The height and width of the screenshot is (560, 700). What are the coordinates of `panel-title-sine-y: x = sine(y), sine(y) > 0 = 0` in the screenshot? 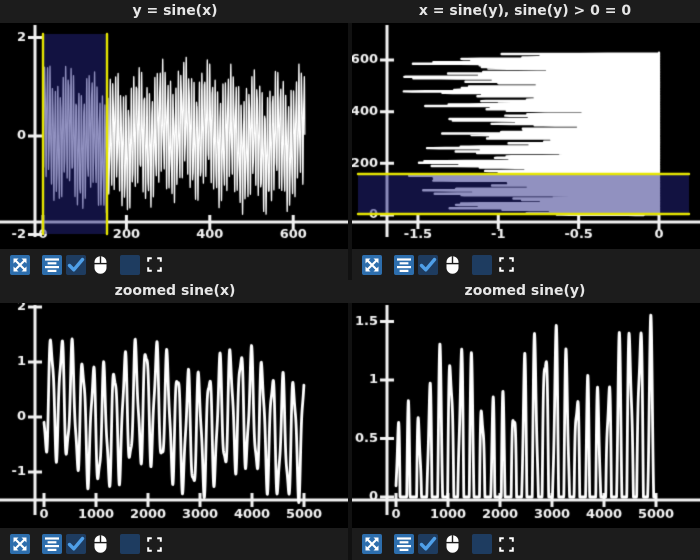 It's located at (525, 11).